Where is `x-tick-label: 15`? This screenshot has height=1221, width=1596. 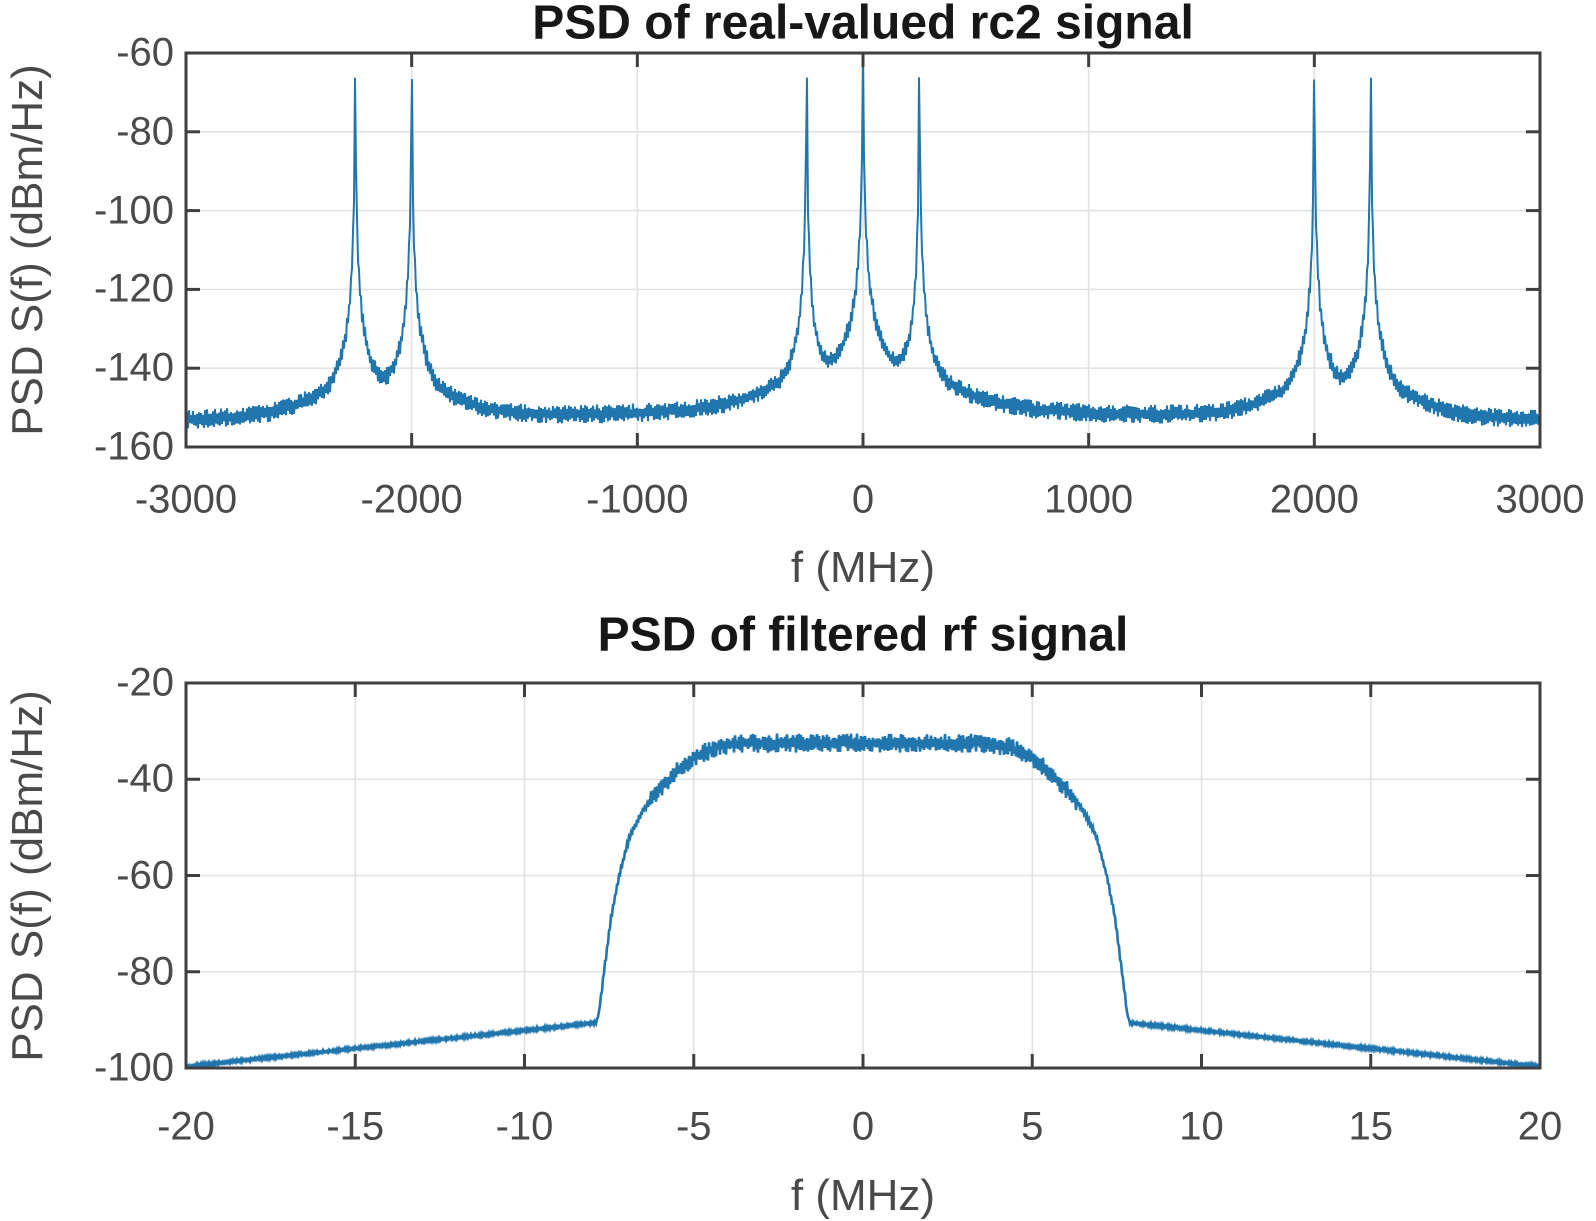
x-tick-label: 15 is located at coordinates (1371, 1126).